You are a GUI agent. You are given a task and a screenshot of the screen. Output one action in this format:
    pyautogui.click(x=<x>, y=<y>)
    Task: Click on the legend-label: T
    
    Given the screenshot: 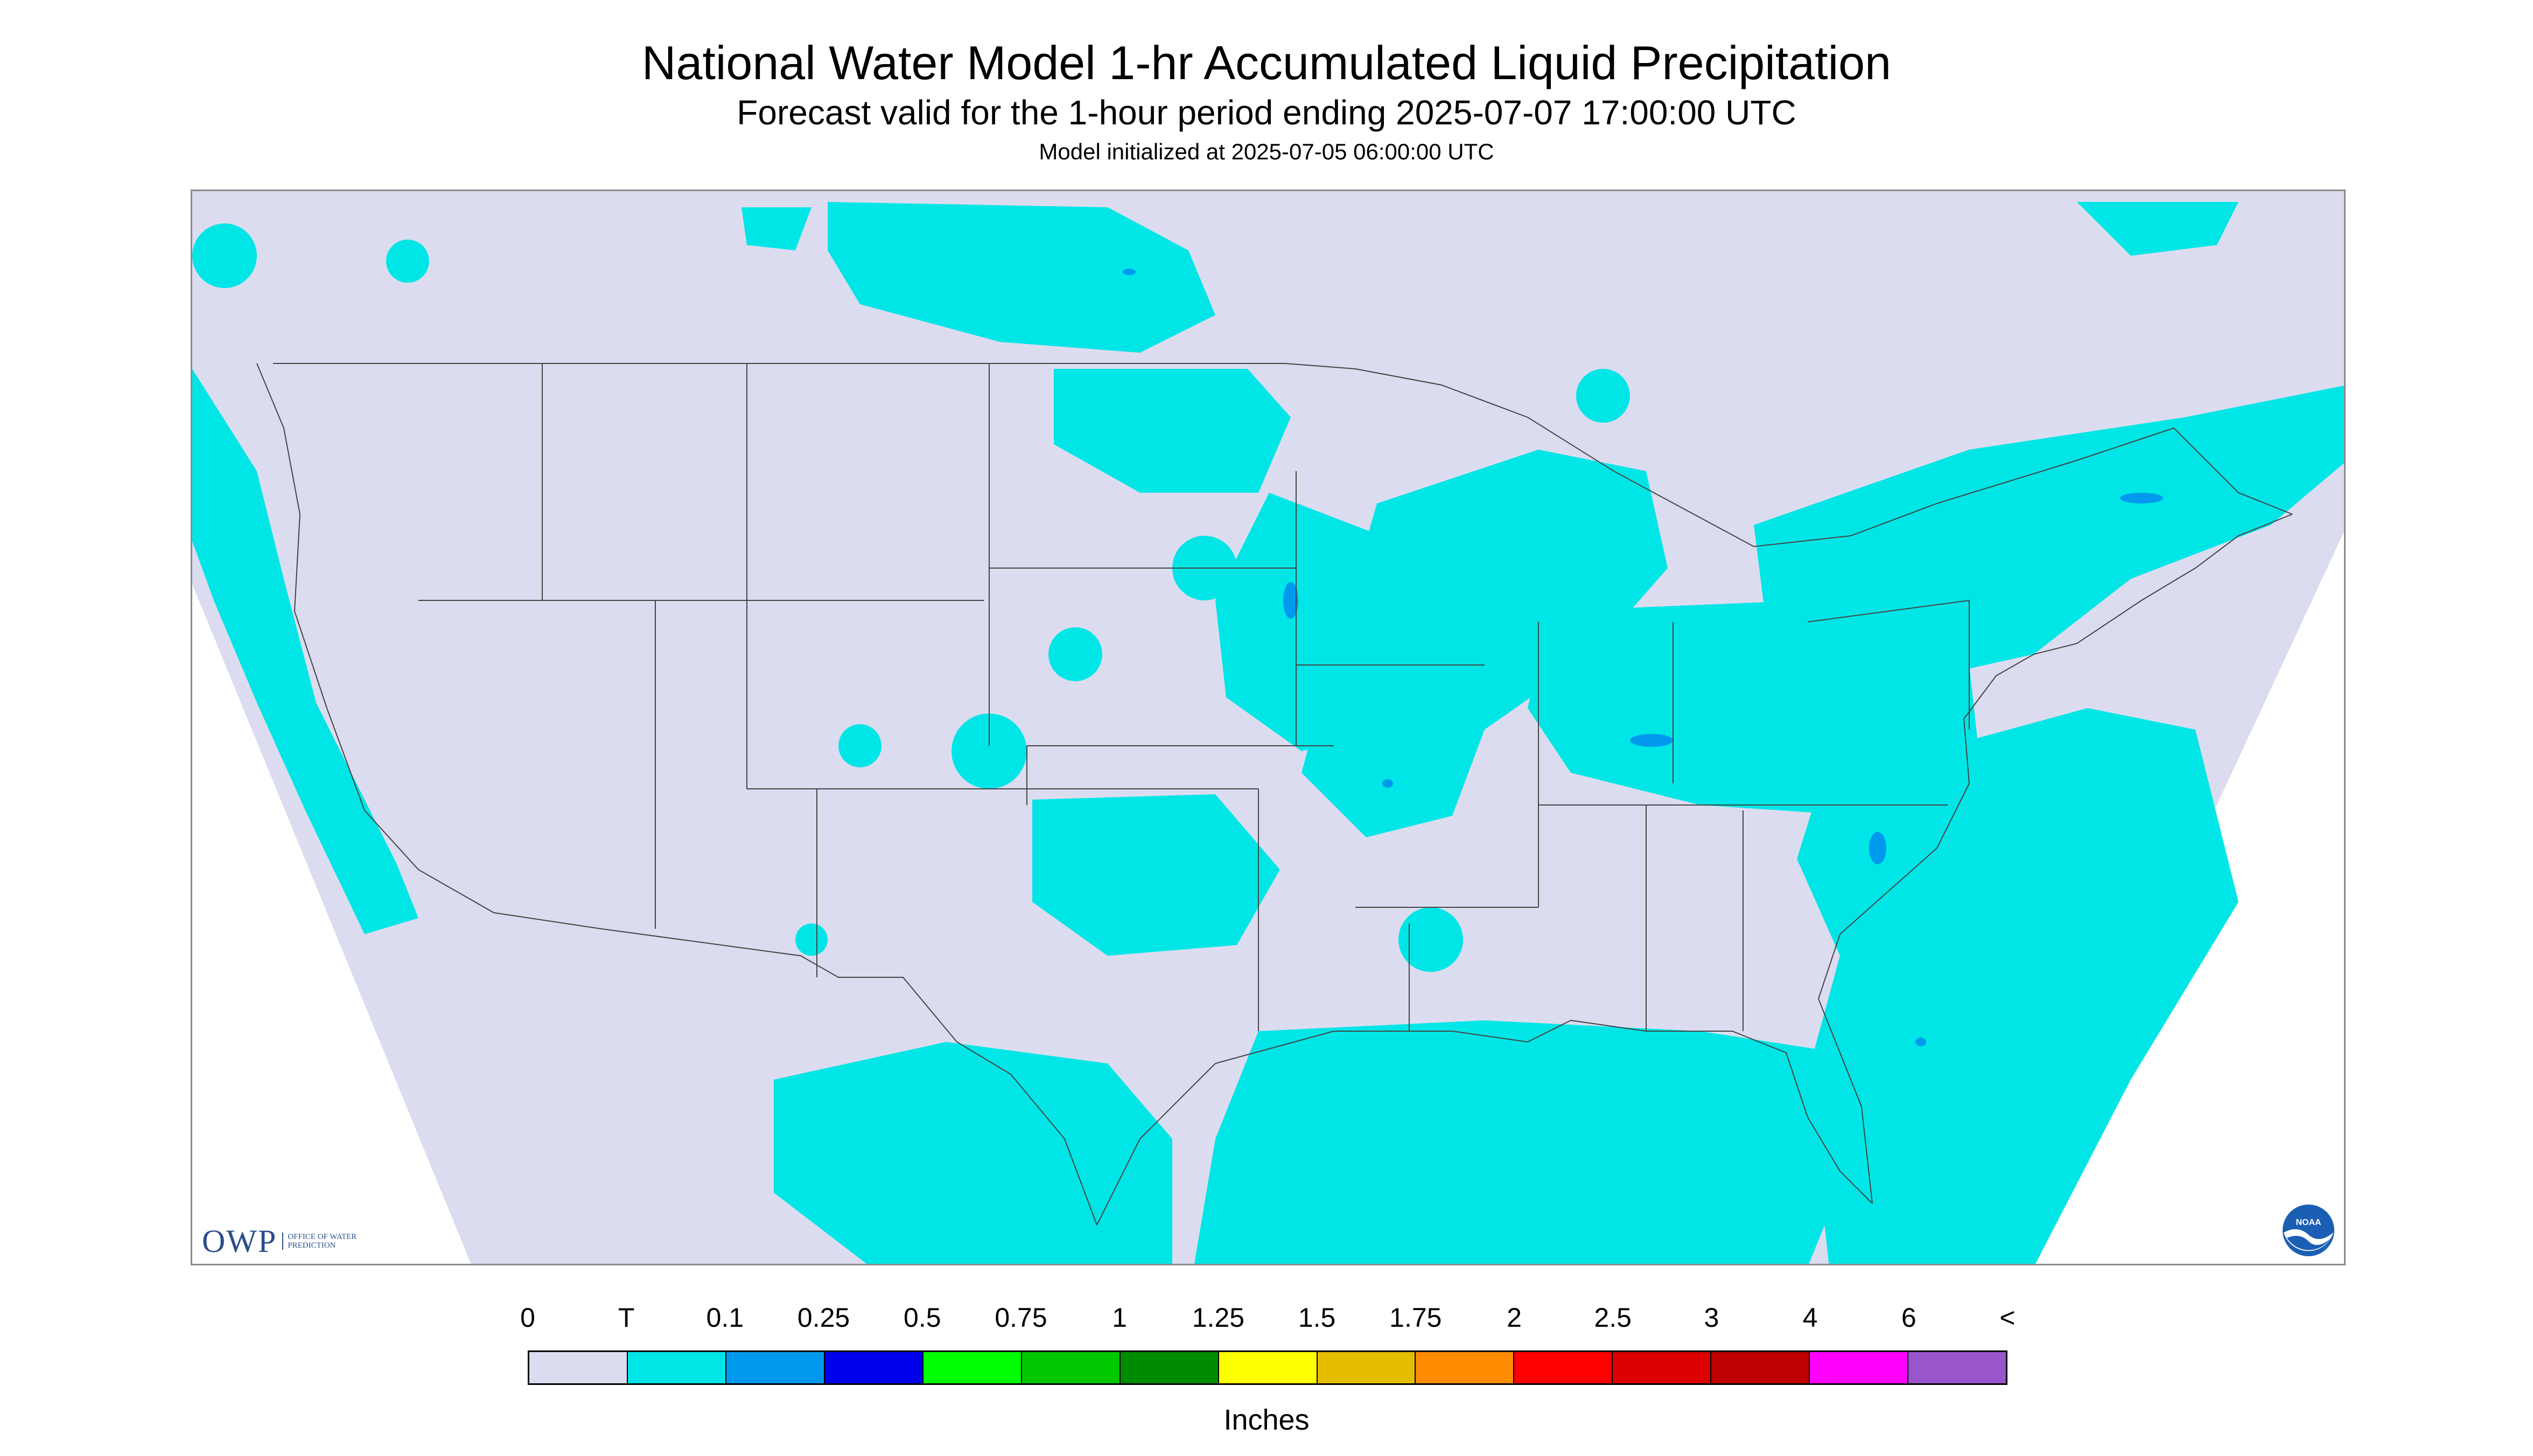 What is the action you would take?
    pyautogui.click(x=627, y=1318)
    